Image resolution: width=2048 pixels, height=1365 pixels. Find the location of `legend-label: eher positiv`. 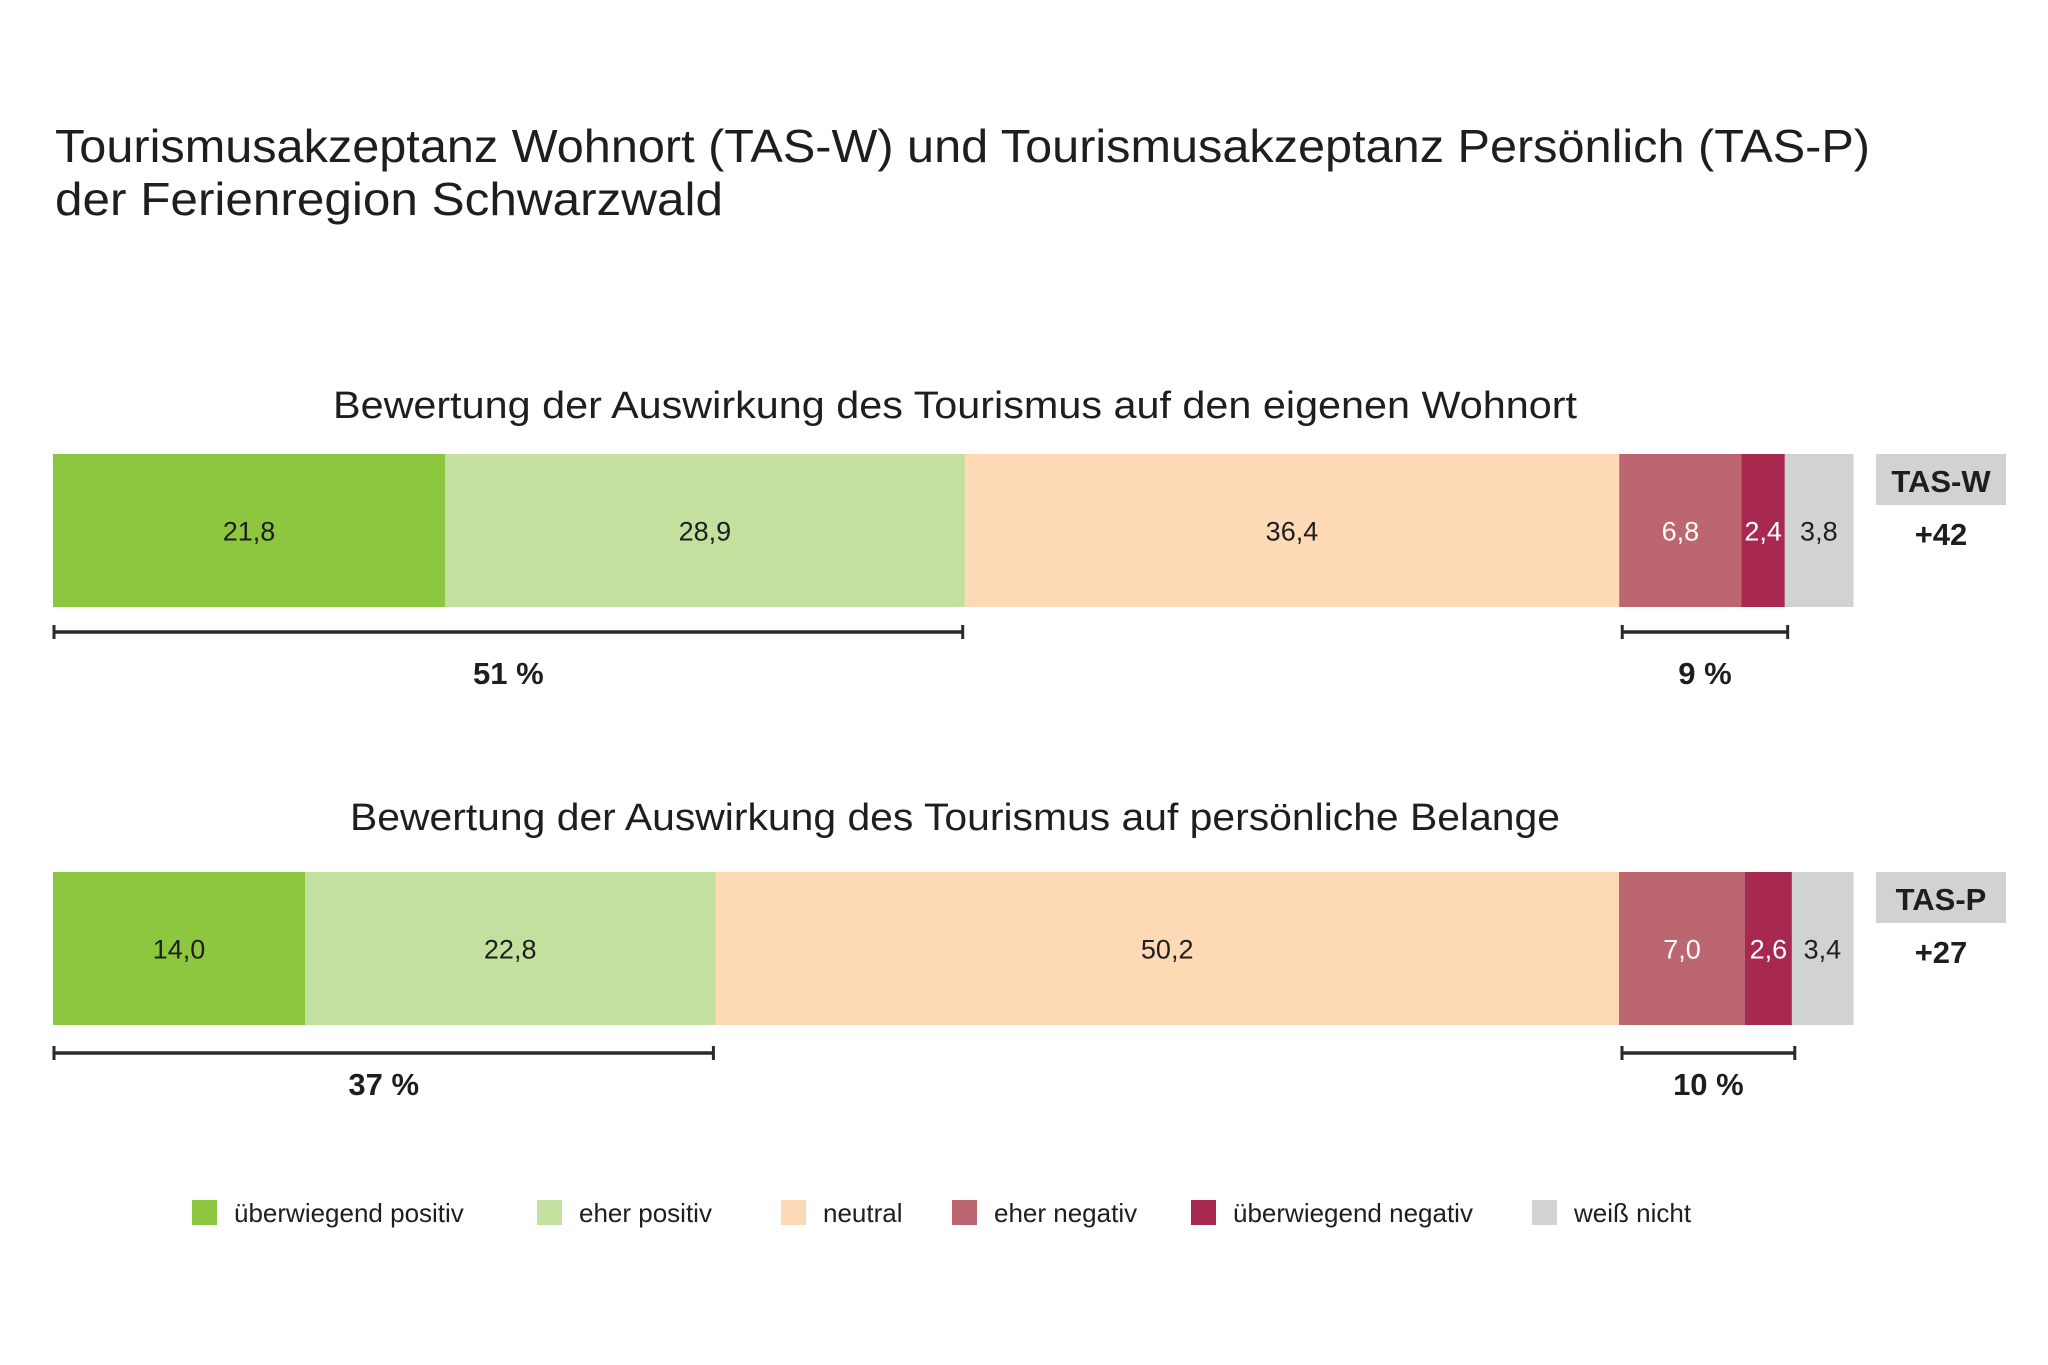

legend-label: eher positiv is located at coordinates (645, 1213).